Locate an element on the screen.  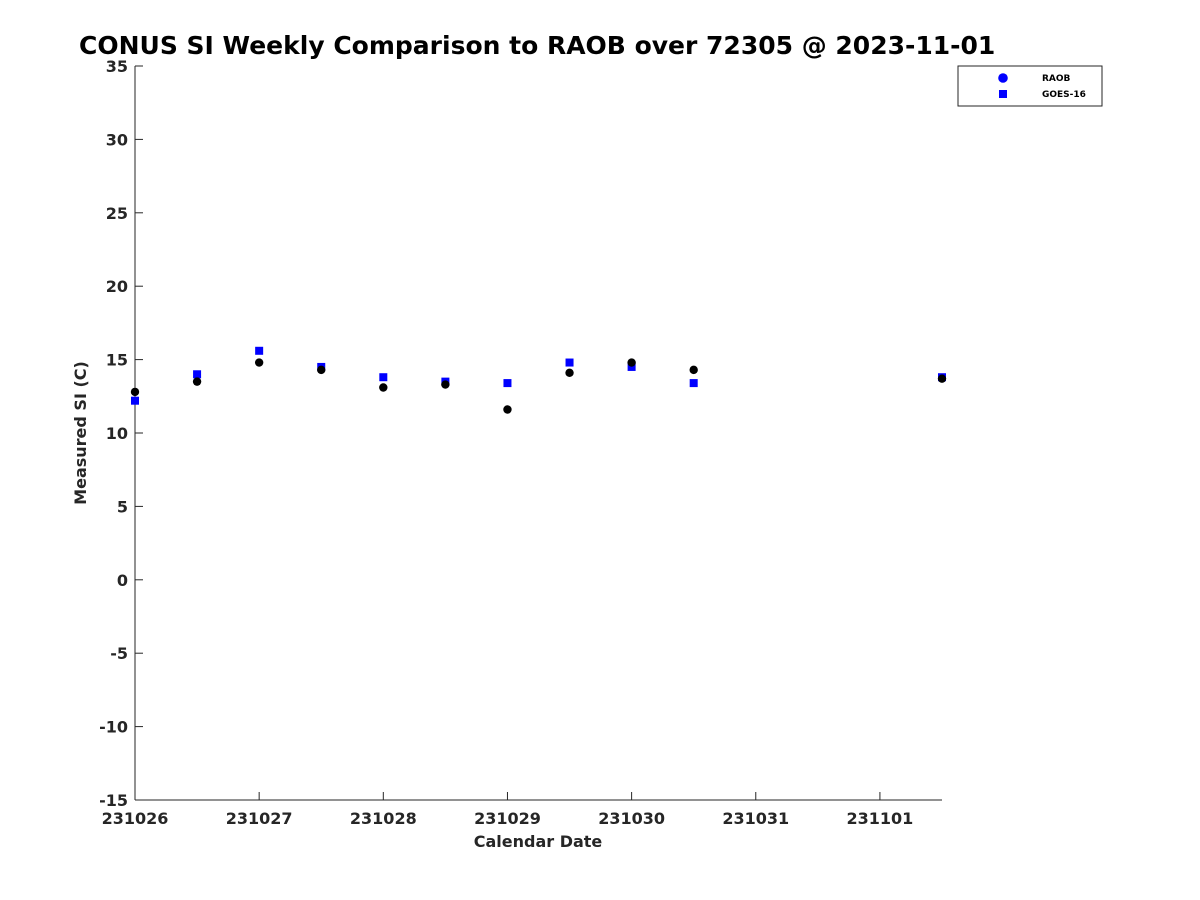
y-tick-label: -5 is located at coordinates (119, 653).